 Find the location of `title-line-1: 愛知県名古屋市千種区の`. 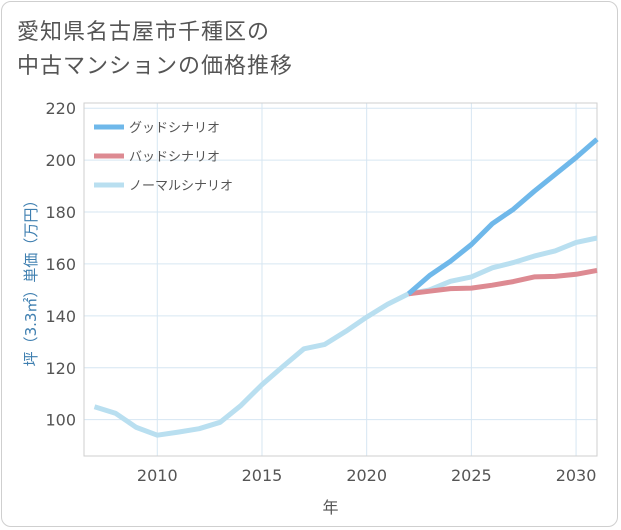

title-line-1: 愛知県名古屋市千種区の is located at coordinates (144, 32).